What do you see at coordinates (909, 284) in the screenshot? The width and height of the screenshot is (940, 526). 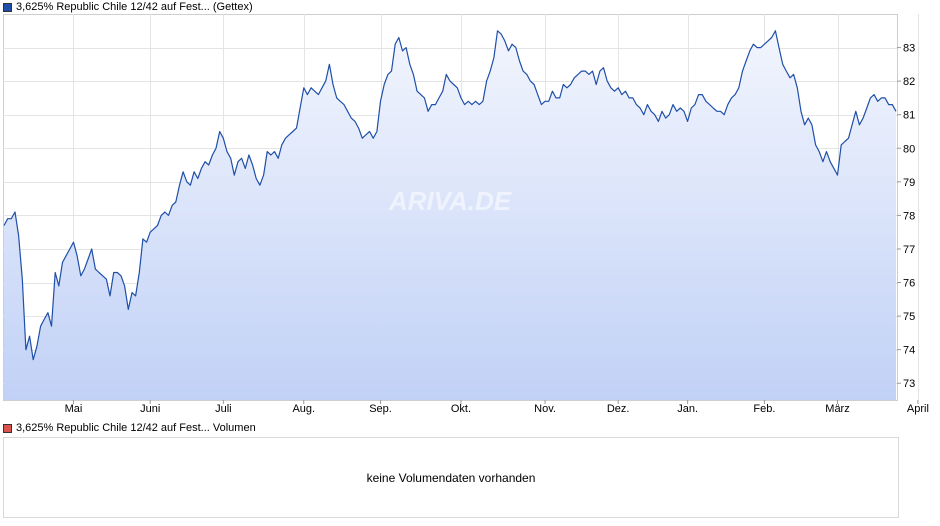 I see `y-tick-label: 76` at bounding box center [909, 284].